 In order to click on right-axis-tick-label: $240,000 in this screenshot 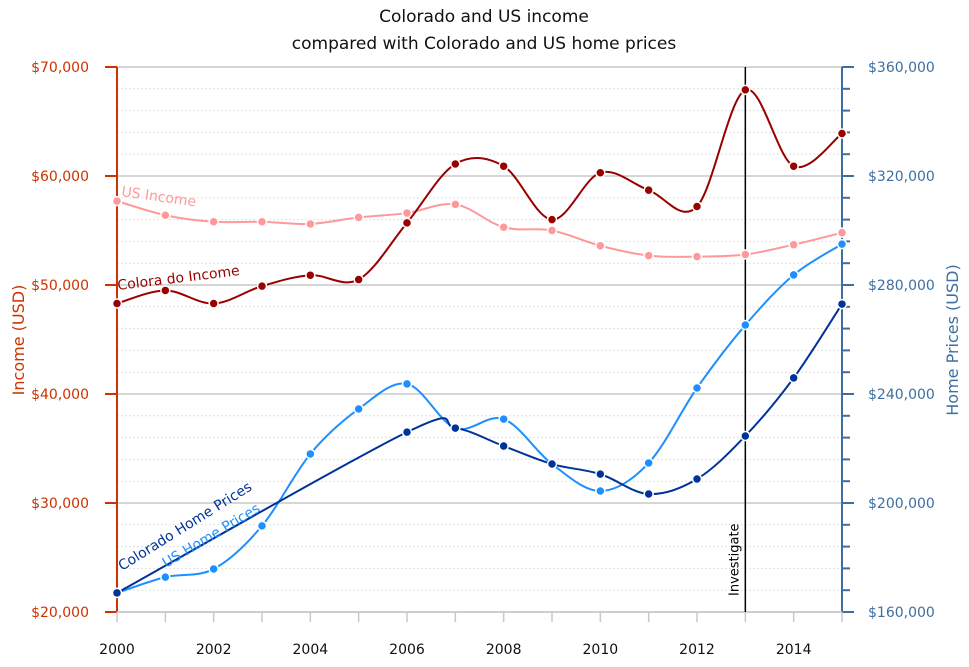, I will do `click(901, 395)`.